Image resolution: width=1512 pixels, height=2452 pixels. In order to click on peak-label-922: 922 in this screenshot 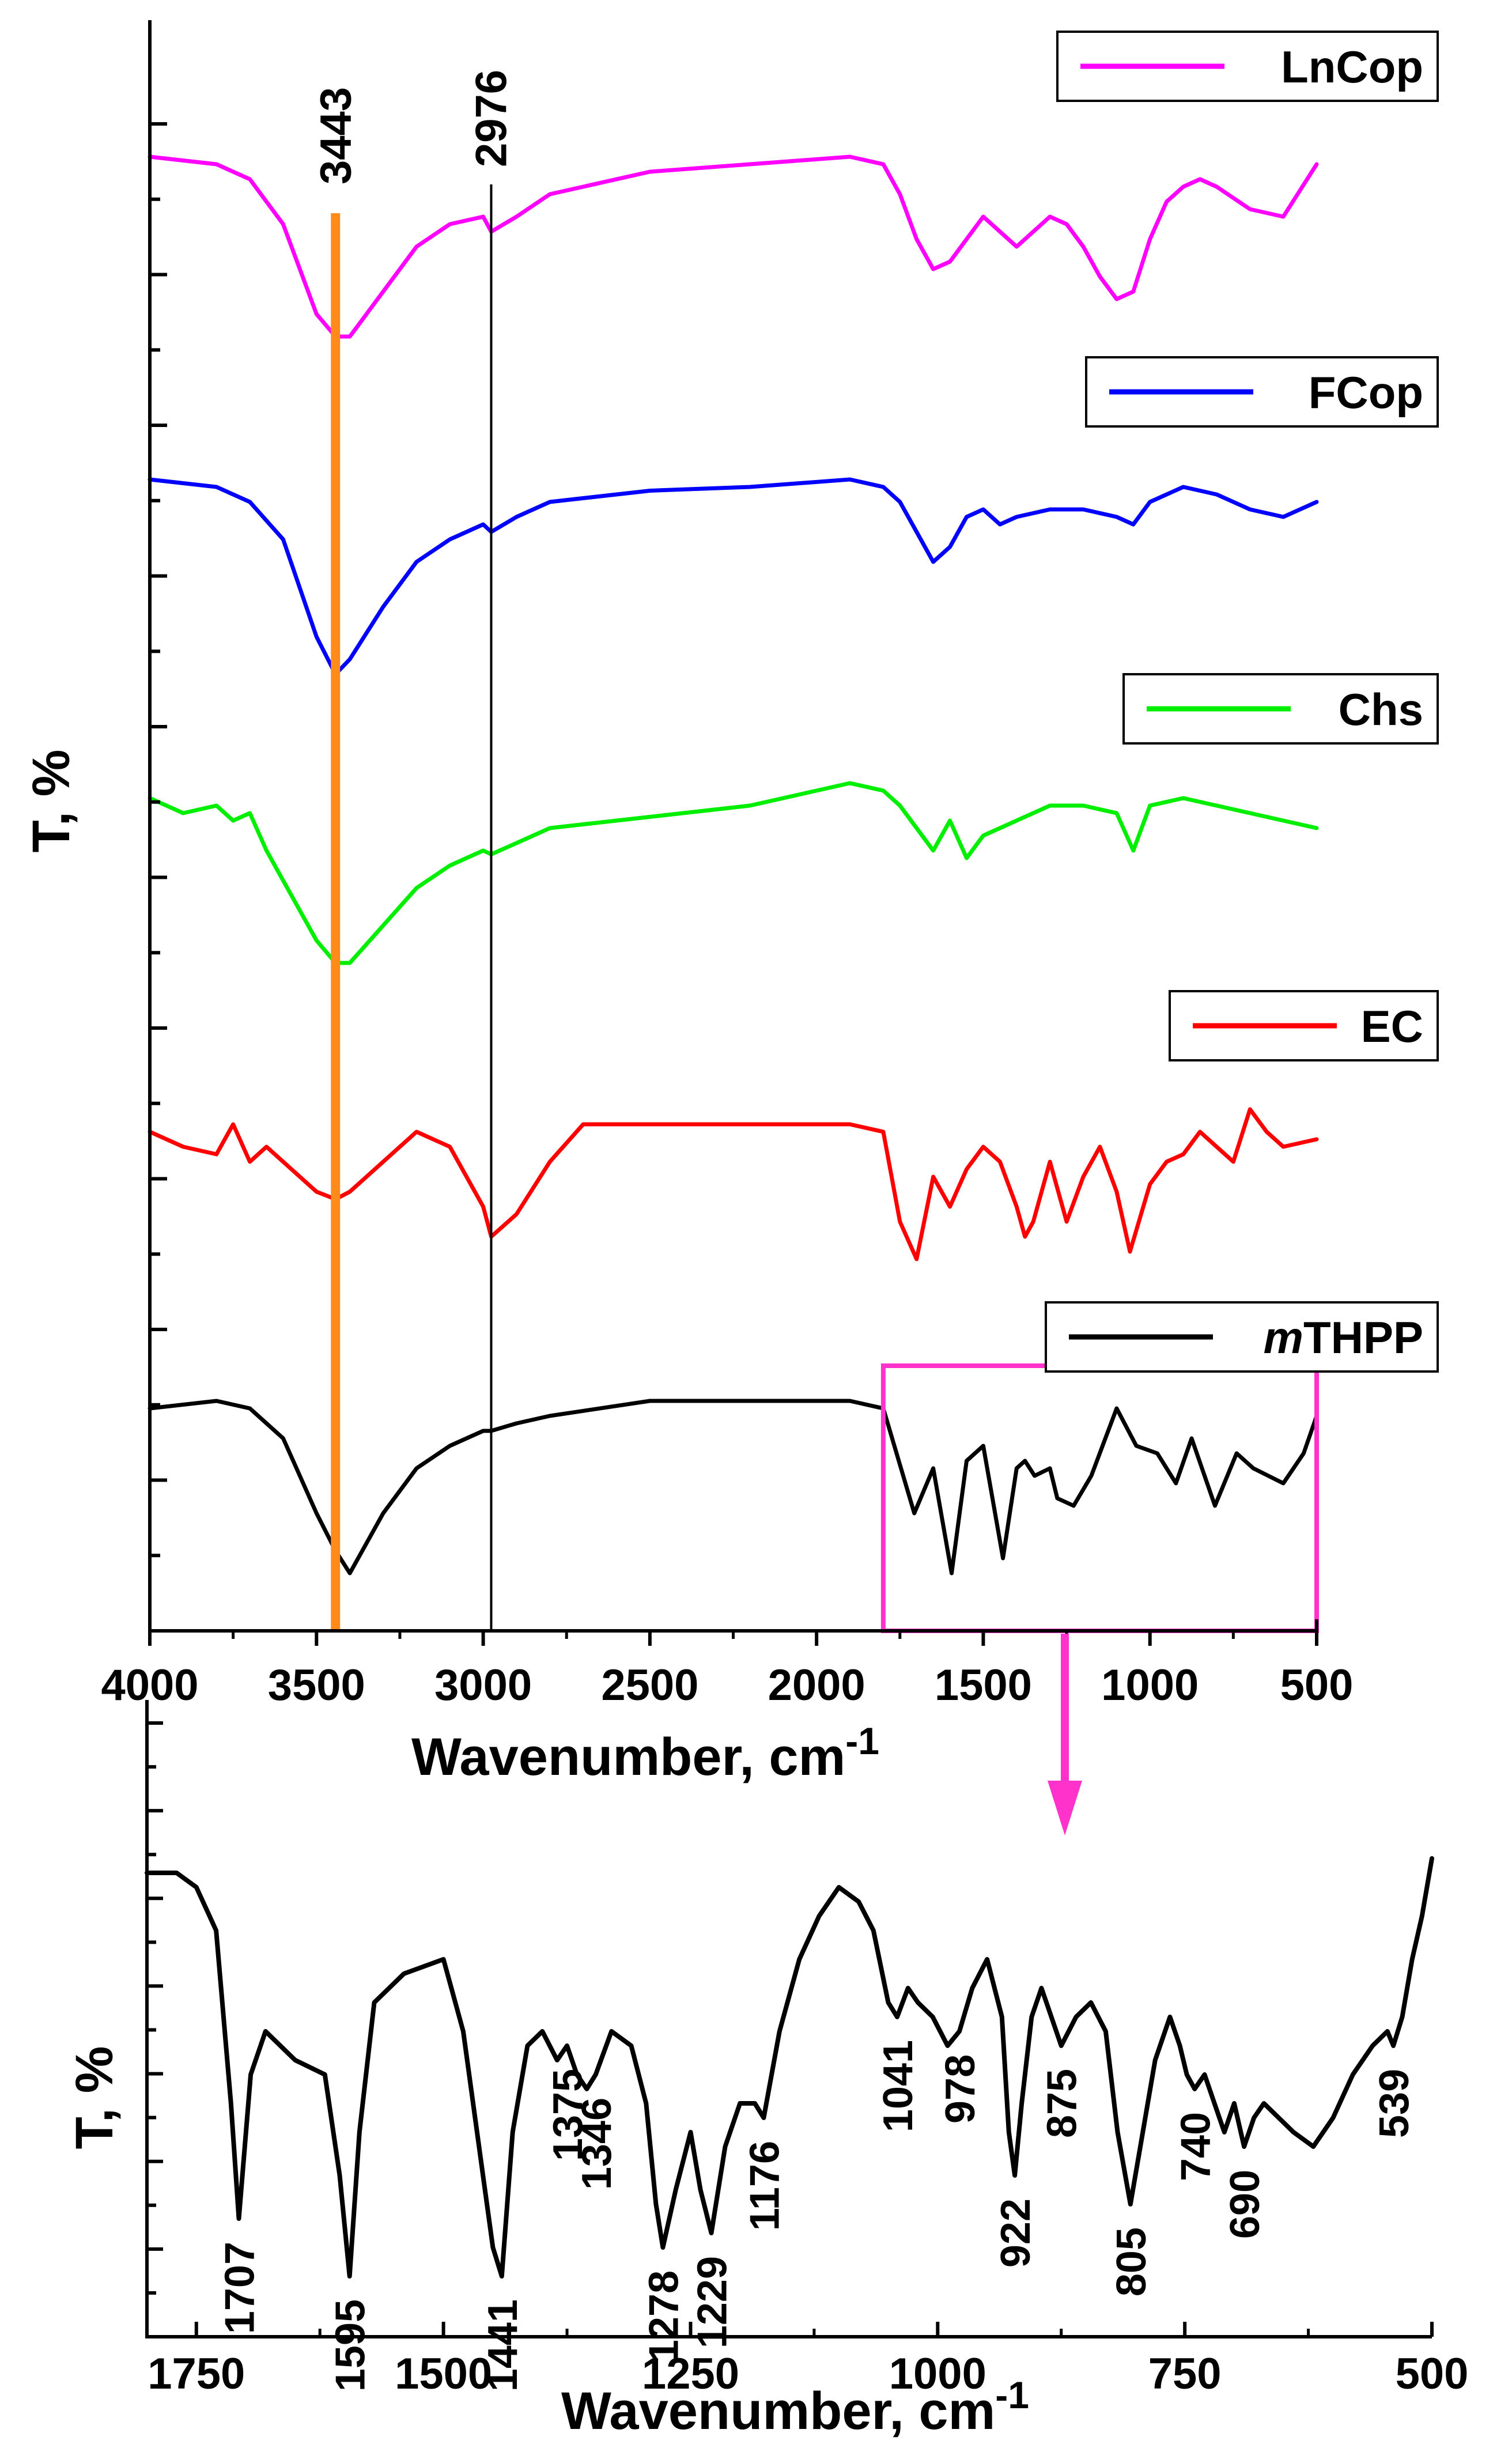, I will do `click(1016, 2233)`.